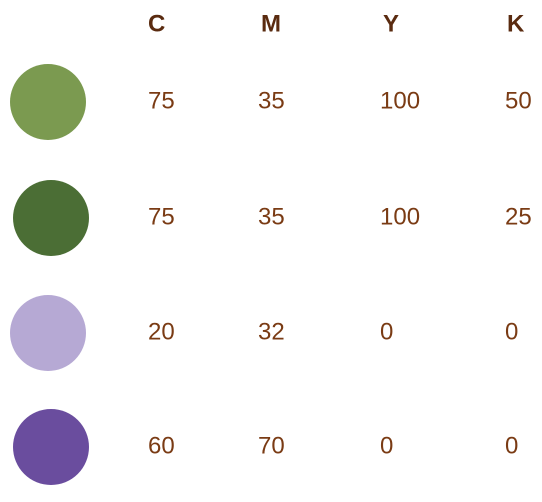 The width and height of the screenshot is (542, 502). Describe the element at coordinates (156, 23) in the screenshot. I see `column-header: C` at that location.